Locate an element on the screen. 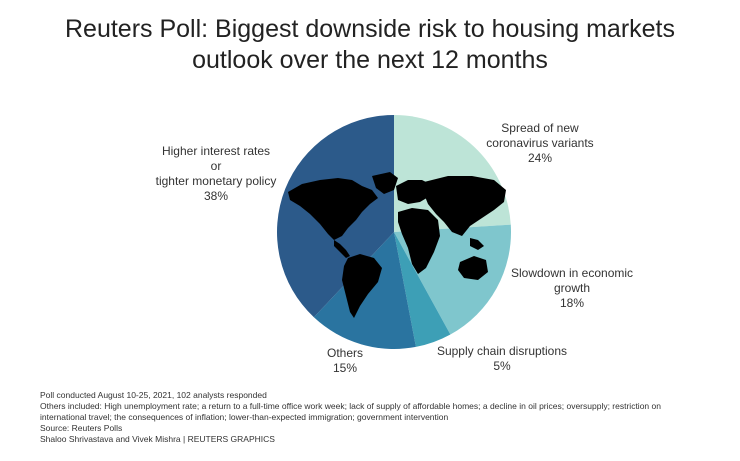 This screenshot has width=740, height=461. slice-label-1-0: Slowdown in economic is located at coordinates (572, 273).